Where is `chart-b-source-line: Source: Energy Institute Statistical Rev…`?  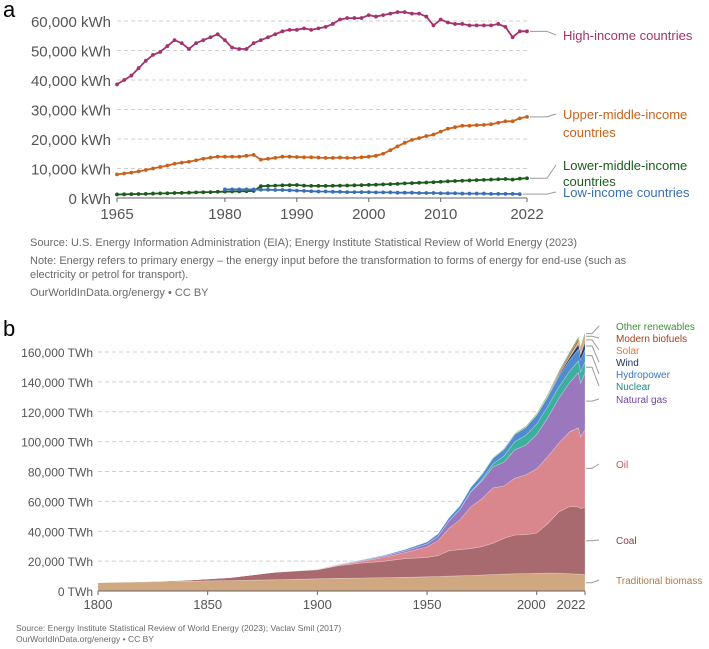
chart-b-source-line: Source: Energy Institute Statistical Rev… is located at coordinates (178, 628).